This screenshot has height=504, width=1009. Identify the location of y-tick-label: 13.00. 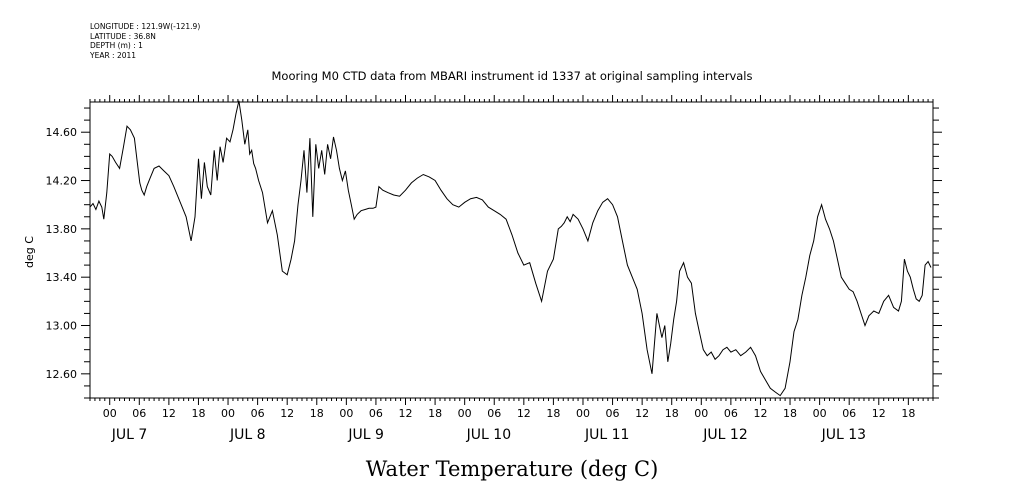
(62, 326).